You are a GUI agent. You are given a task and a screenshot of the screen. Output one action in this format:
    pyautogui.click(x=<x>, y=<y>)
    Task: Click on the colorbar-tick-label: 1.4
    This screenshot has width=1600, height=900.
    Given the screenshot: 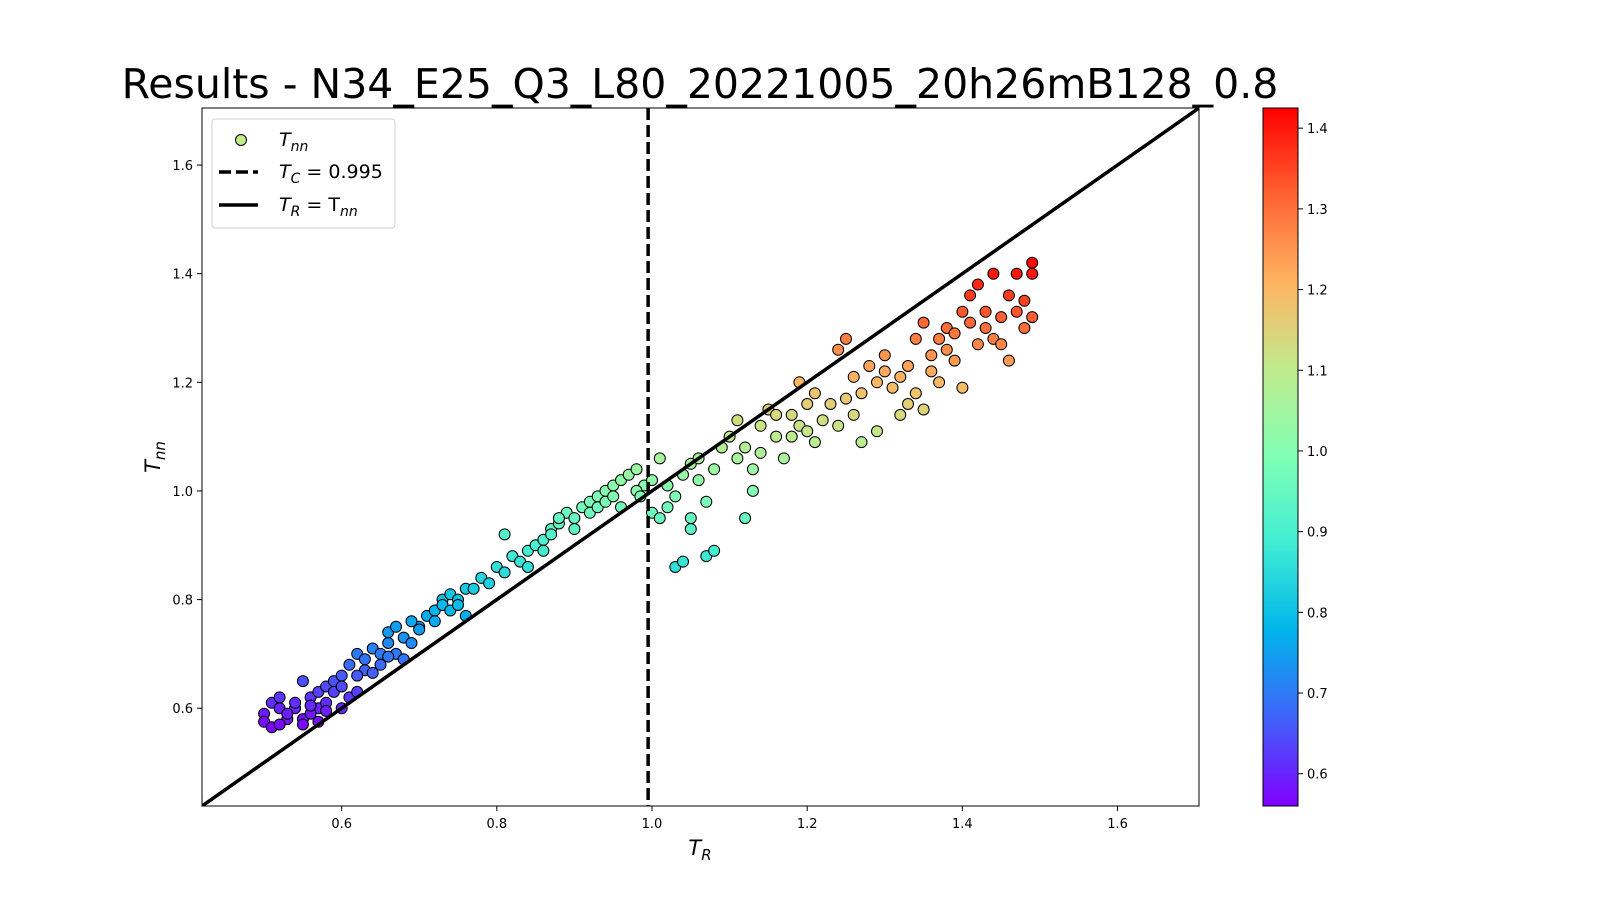 What is the action you would take?
    pyautogui.click(x=1317, y=129)
    